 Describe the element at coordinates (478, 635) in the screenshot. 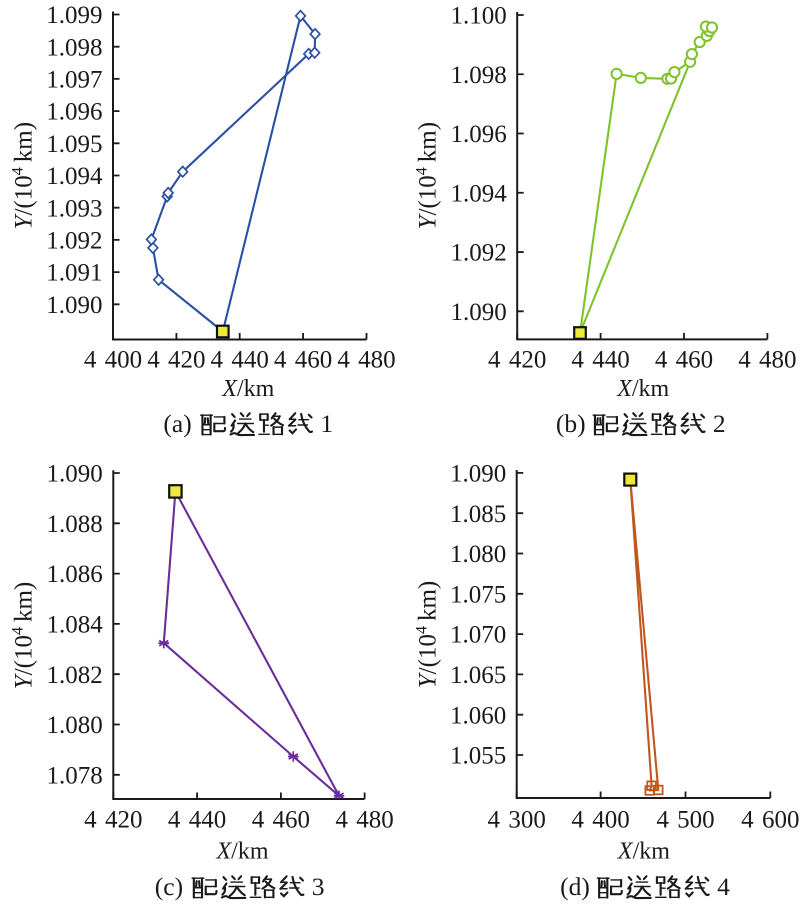

I see `svg-text: 1.070` at that location.